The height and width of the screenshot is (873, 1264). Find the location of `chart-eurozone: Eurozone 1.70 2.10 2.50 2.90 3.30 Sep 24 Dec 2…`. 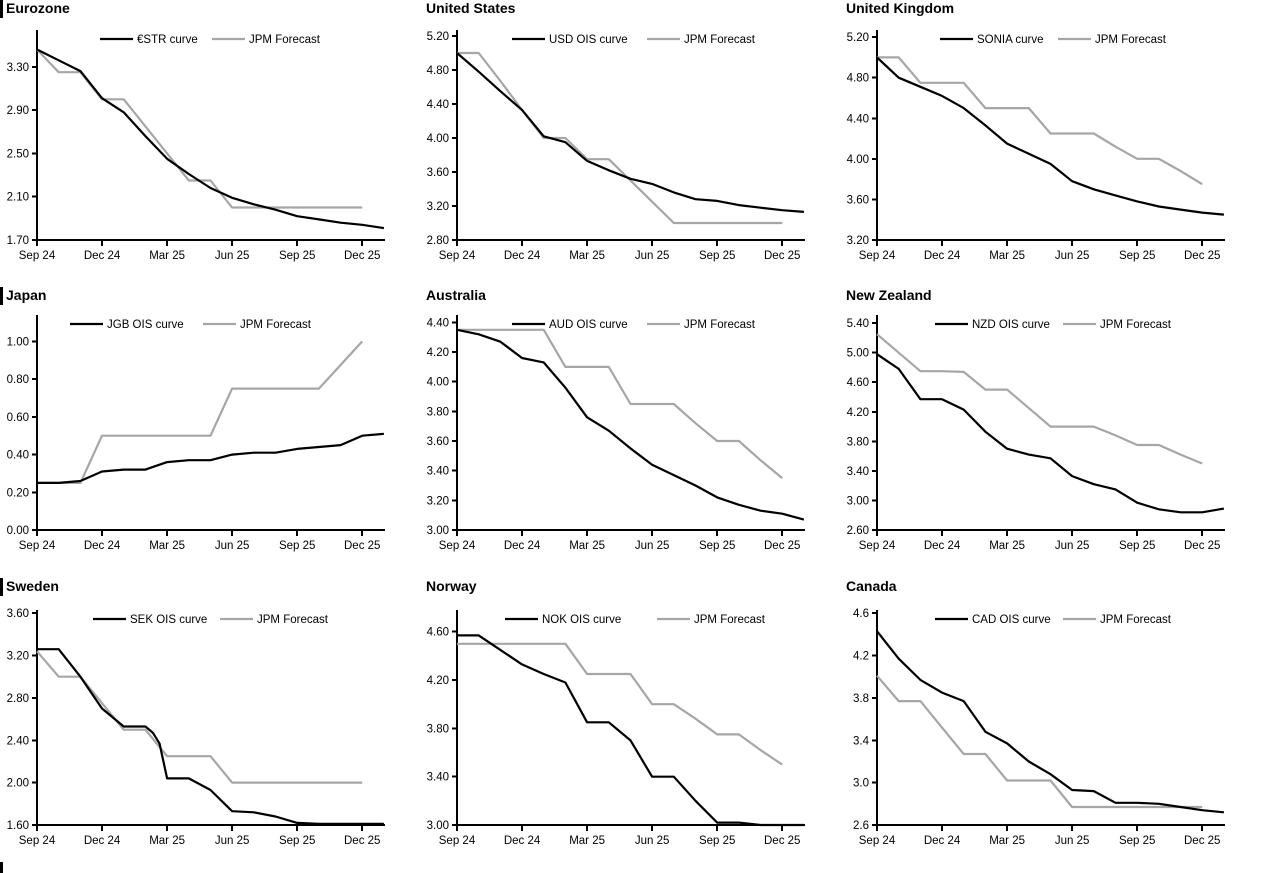

chart-eurozone: Eurozone 1.70 2.10 2.50 2.90 3.30 Sep 24 Dec 2… is located at coordinates (210, 143).